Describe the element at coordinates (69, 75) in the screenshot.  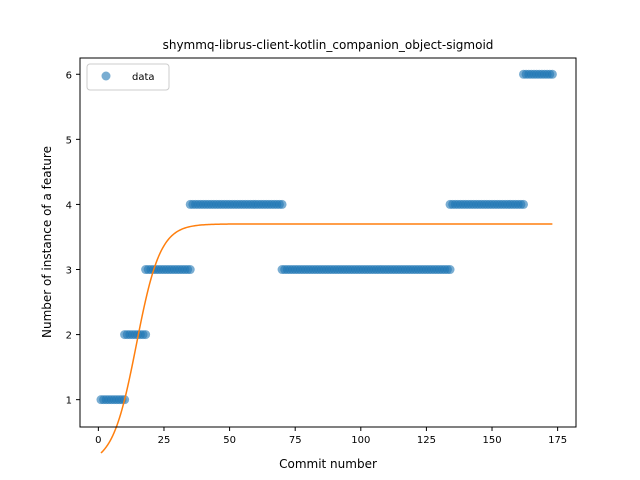
I see `y-tick-label: 6` at that location.